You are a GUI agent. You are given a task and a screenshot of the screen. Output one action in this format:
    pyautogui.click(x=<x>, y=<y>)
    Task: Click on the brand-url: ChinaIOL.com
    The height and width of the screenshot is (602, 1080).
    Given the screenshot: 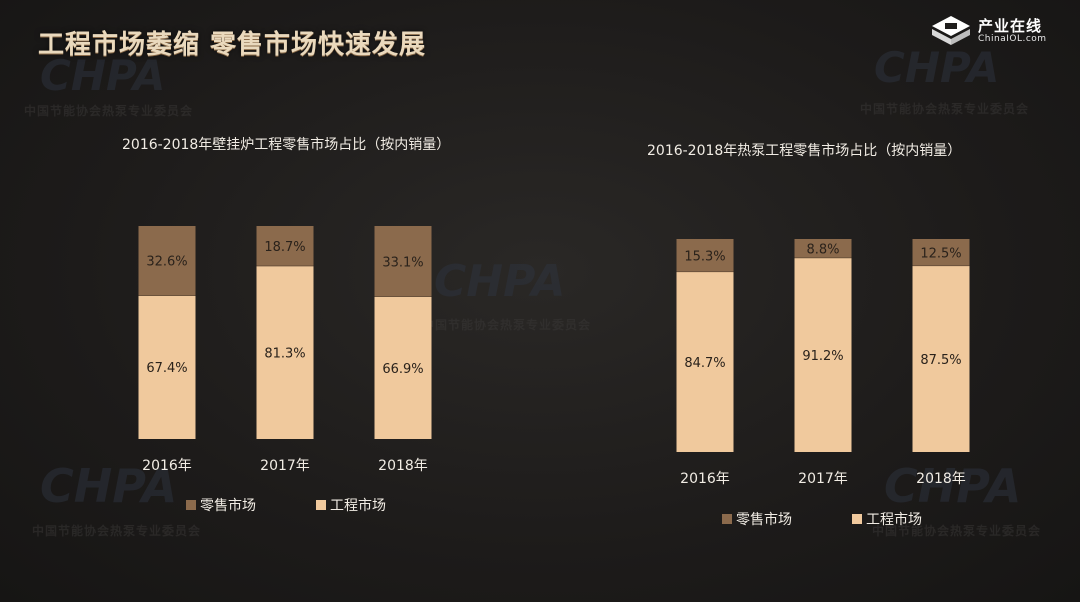 What is the action you would take?
    pyautogui.click(x=1012, y=39)
    